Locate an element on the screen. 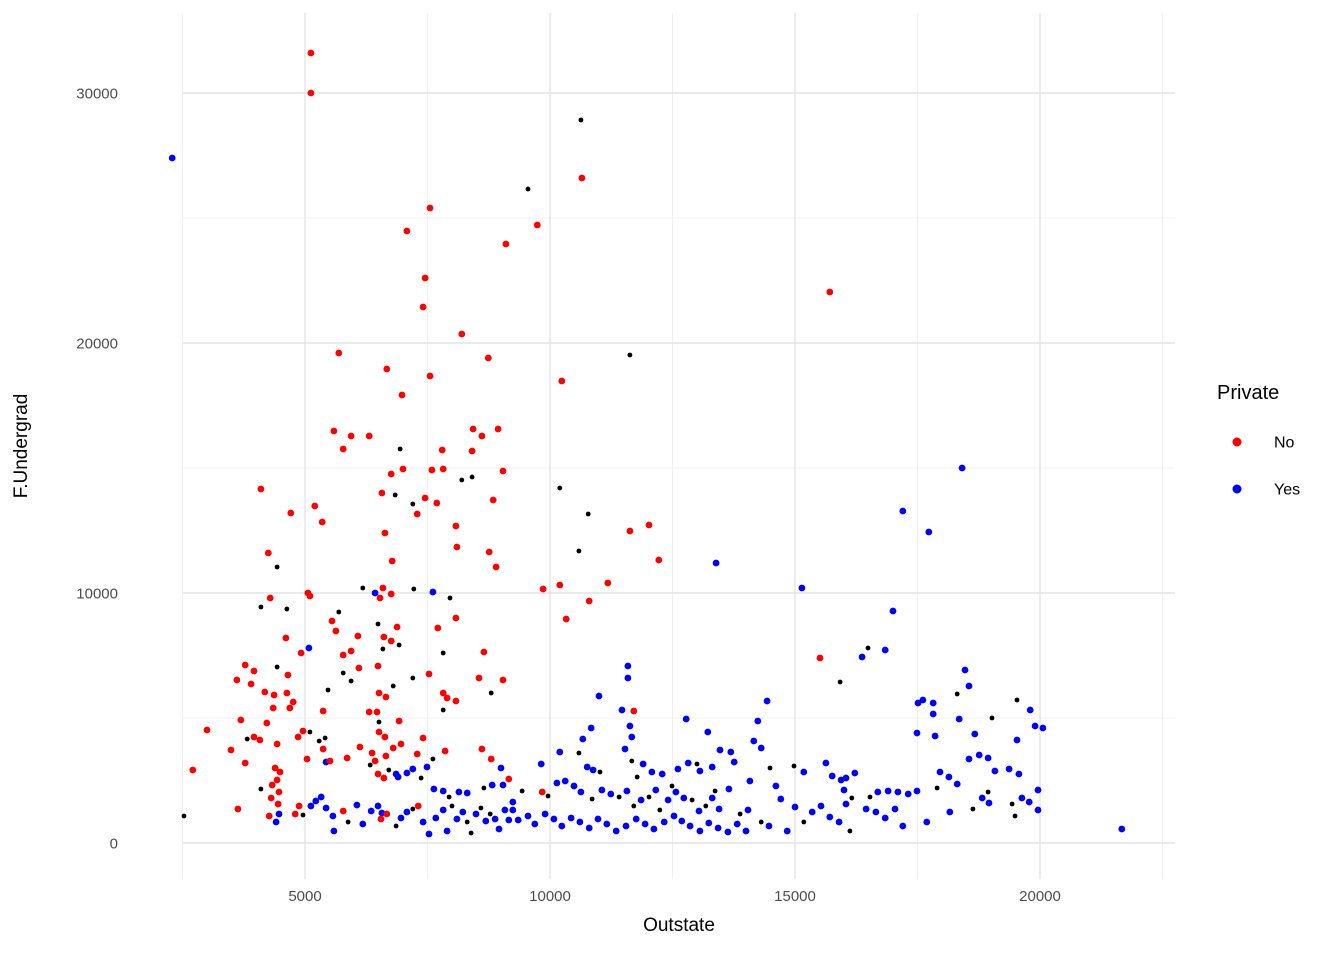 This screenshot has height=960, width=1344. y-axis-title: F.Undergrad is located at coordinates (21, 446).